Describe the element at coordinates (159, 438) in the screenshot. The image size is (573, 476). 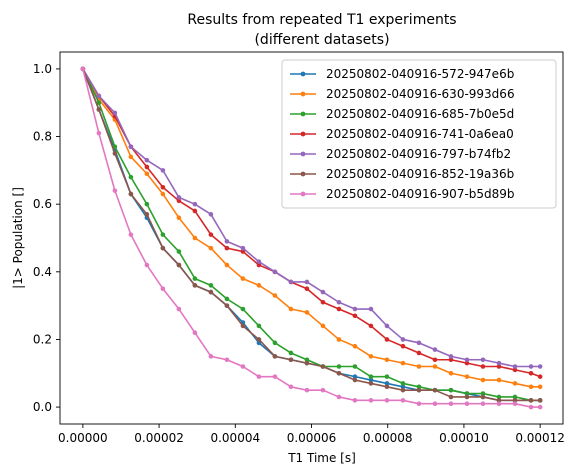
I see `x-tick-label: 0.00002` at that location.